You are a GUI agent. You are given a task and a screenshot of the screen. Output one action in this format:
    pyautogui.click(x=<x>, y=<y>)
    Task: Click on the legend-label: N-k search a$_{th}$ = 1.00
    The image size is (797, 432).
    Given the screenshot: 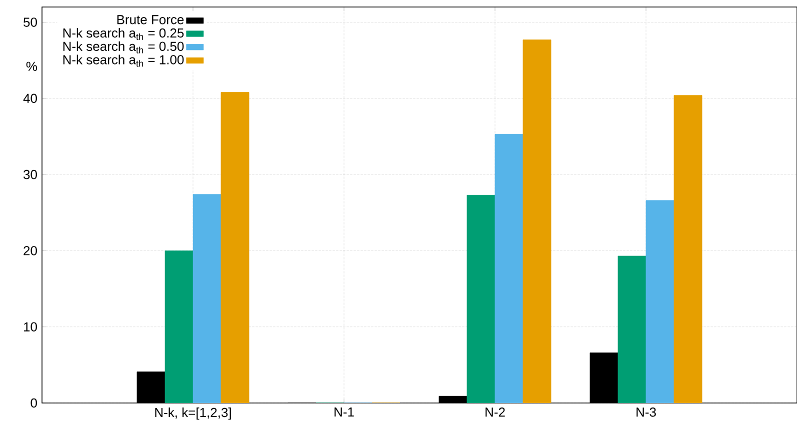 What is the action you would take?
    pyautogui.click(x=123, y=60)
    